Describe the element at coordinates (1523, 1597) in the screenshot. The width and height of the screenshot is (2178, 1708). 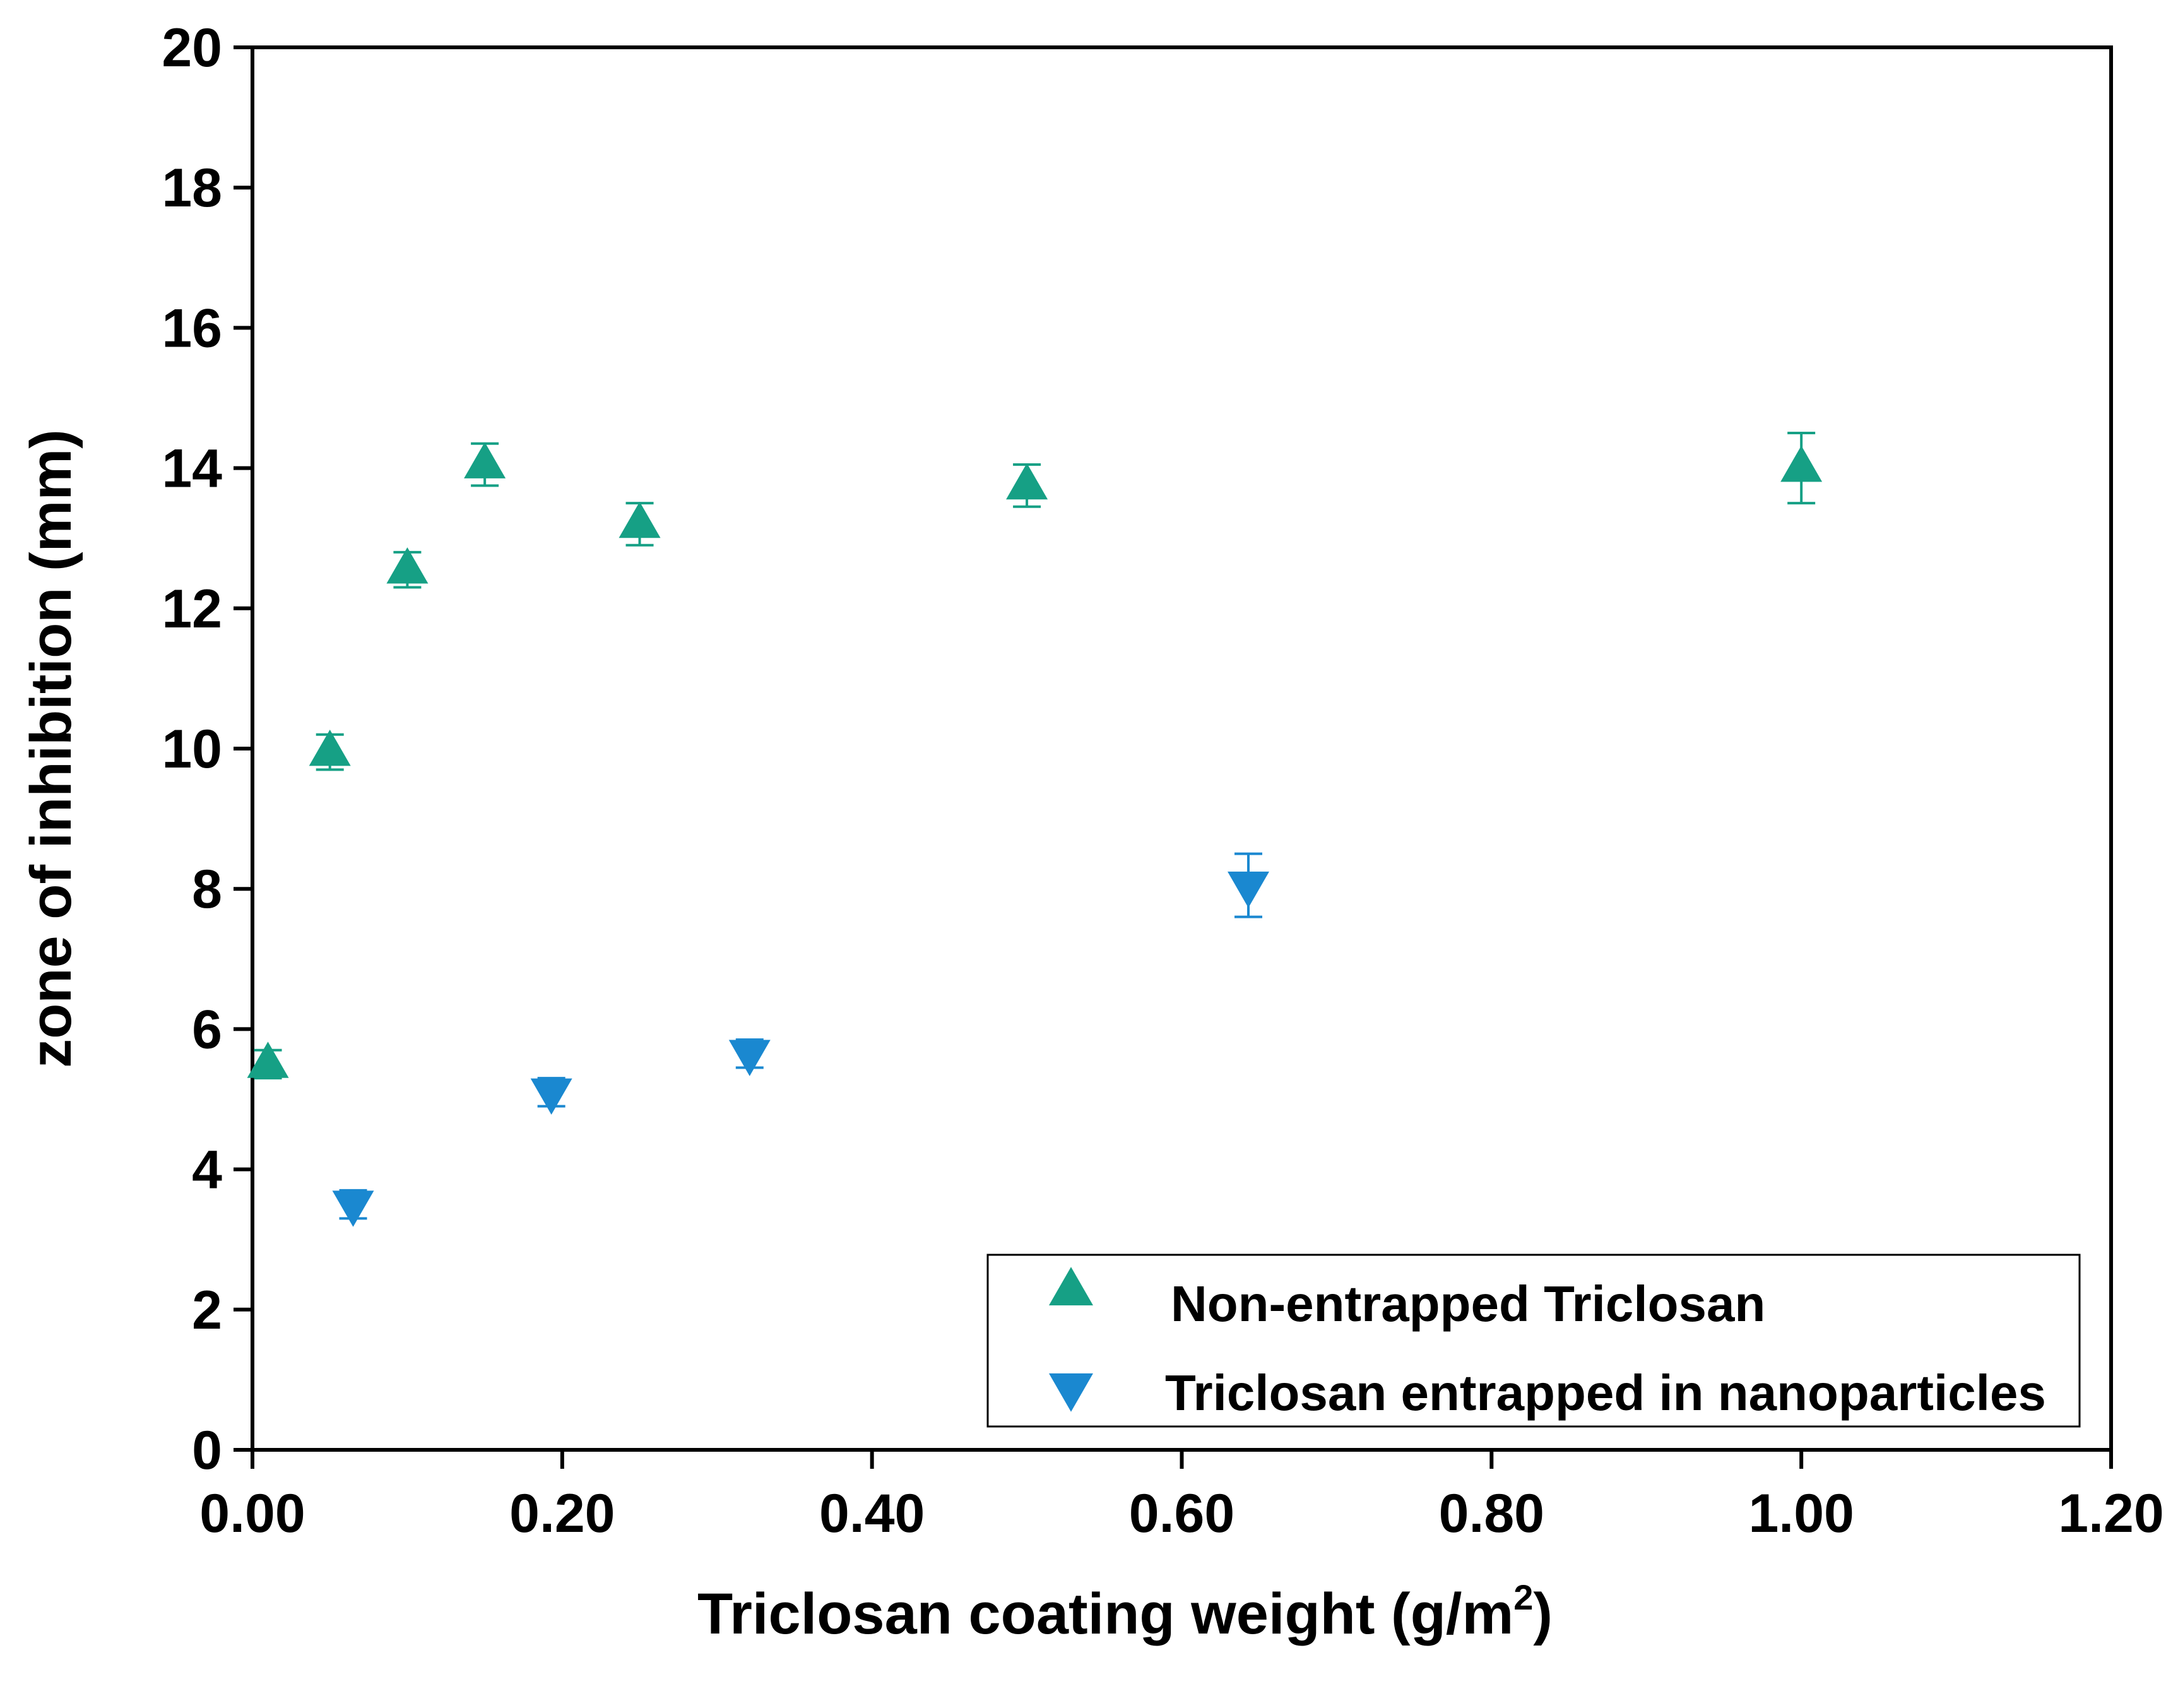
I see `x-axis-title-superscript: 2` at that location.